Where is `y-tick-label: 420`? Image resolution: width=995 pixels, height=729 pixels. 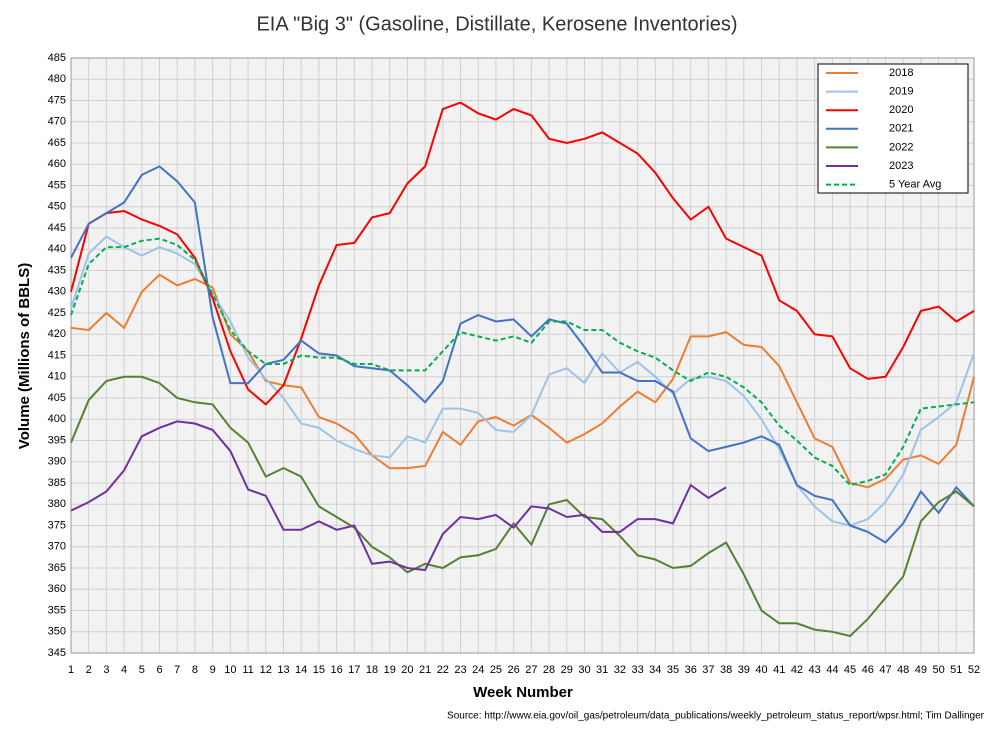 y-tick-label: 420 is located at coordinates (57, 334).